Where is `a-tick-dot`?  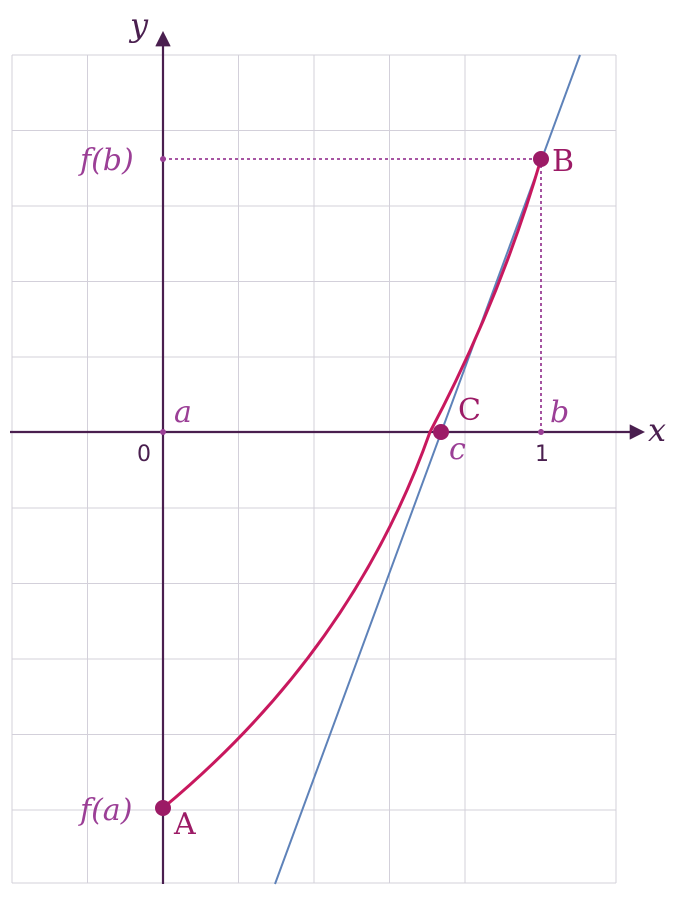 a-tick-dot is located at coordinates (163, 432).